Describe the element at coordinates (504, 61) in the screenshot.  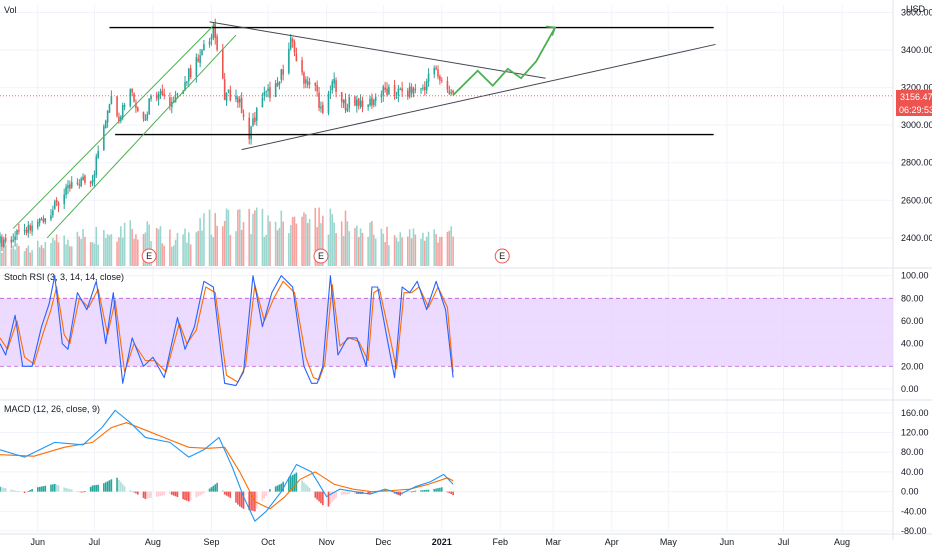
I see `projection-arrow` at that location.